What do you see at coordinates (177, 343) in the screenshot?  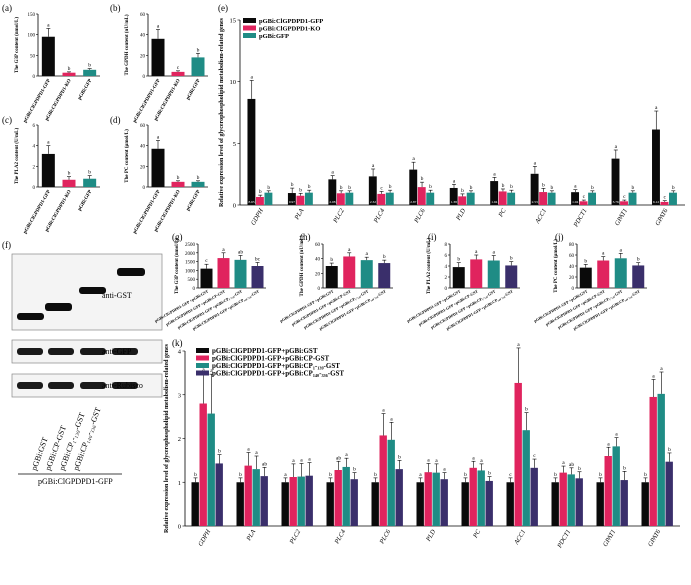 I see `panel-letter-k: (k)` at bounding box center [177, 343].